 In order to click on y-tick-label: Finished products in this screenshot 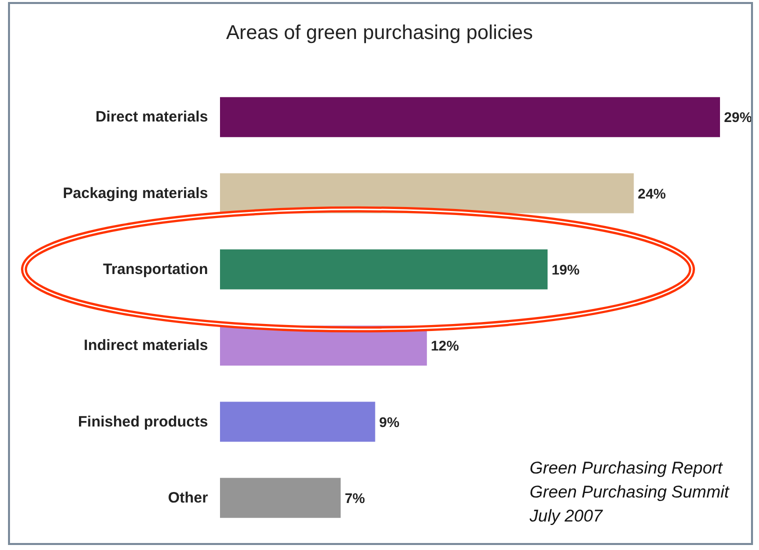, I will do `click(143, 421)`.